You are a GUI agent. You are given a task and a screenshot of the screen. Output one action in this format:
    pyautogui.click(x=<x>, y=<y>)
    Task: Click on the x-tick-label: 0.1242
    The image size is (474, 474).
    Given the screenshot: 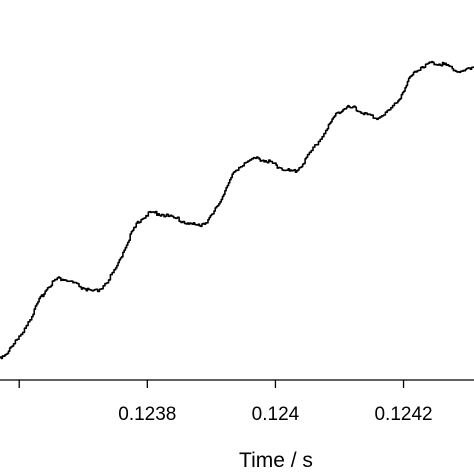 What is the action you would take?
    pyautogui.click(x=403, y=414)
    